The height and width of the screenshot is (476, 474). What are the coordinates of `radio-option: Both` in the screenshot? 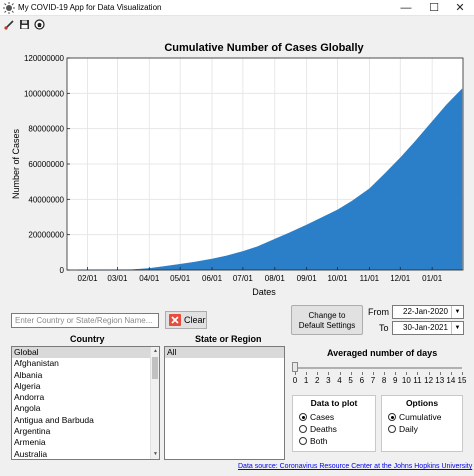 It's located at (313, 441).